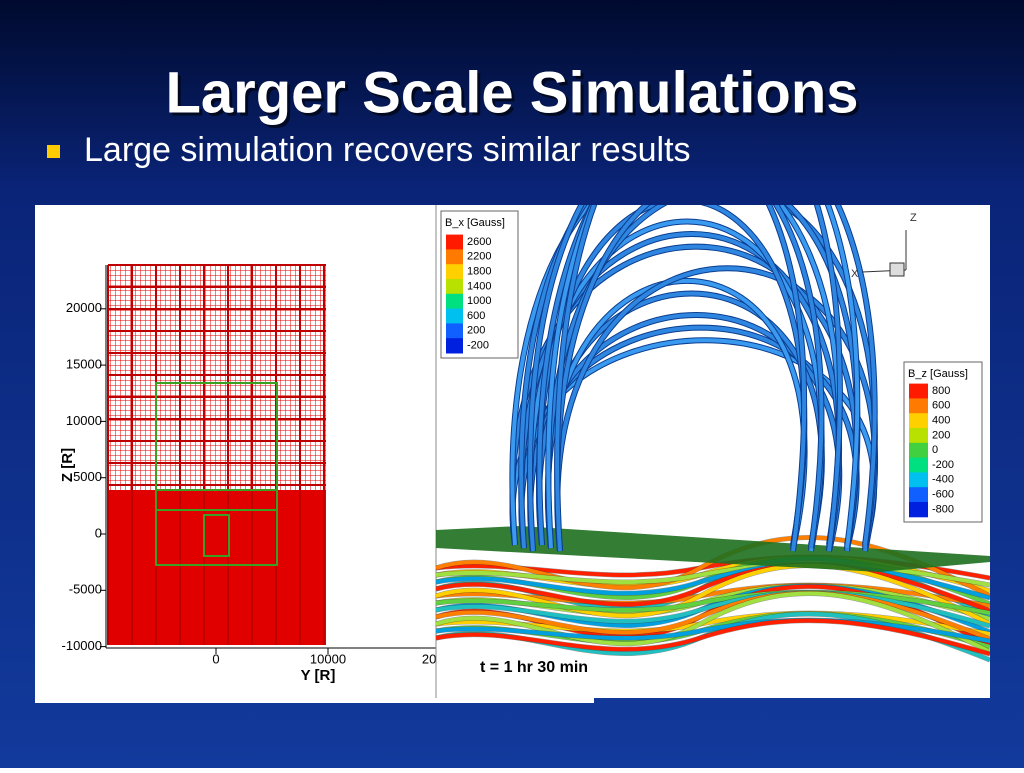 The image size is (1024, 773). Describe the element at coordinates (913, 218) in the screenshot. I see `axis-z-label: Z` at that location.